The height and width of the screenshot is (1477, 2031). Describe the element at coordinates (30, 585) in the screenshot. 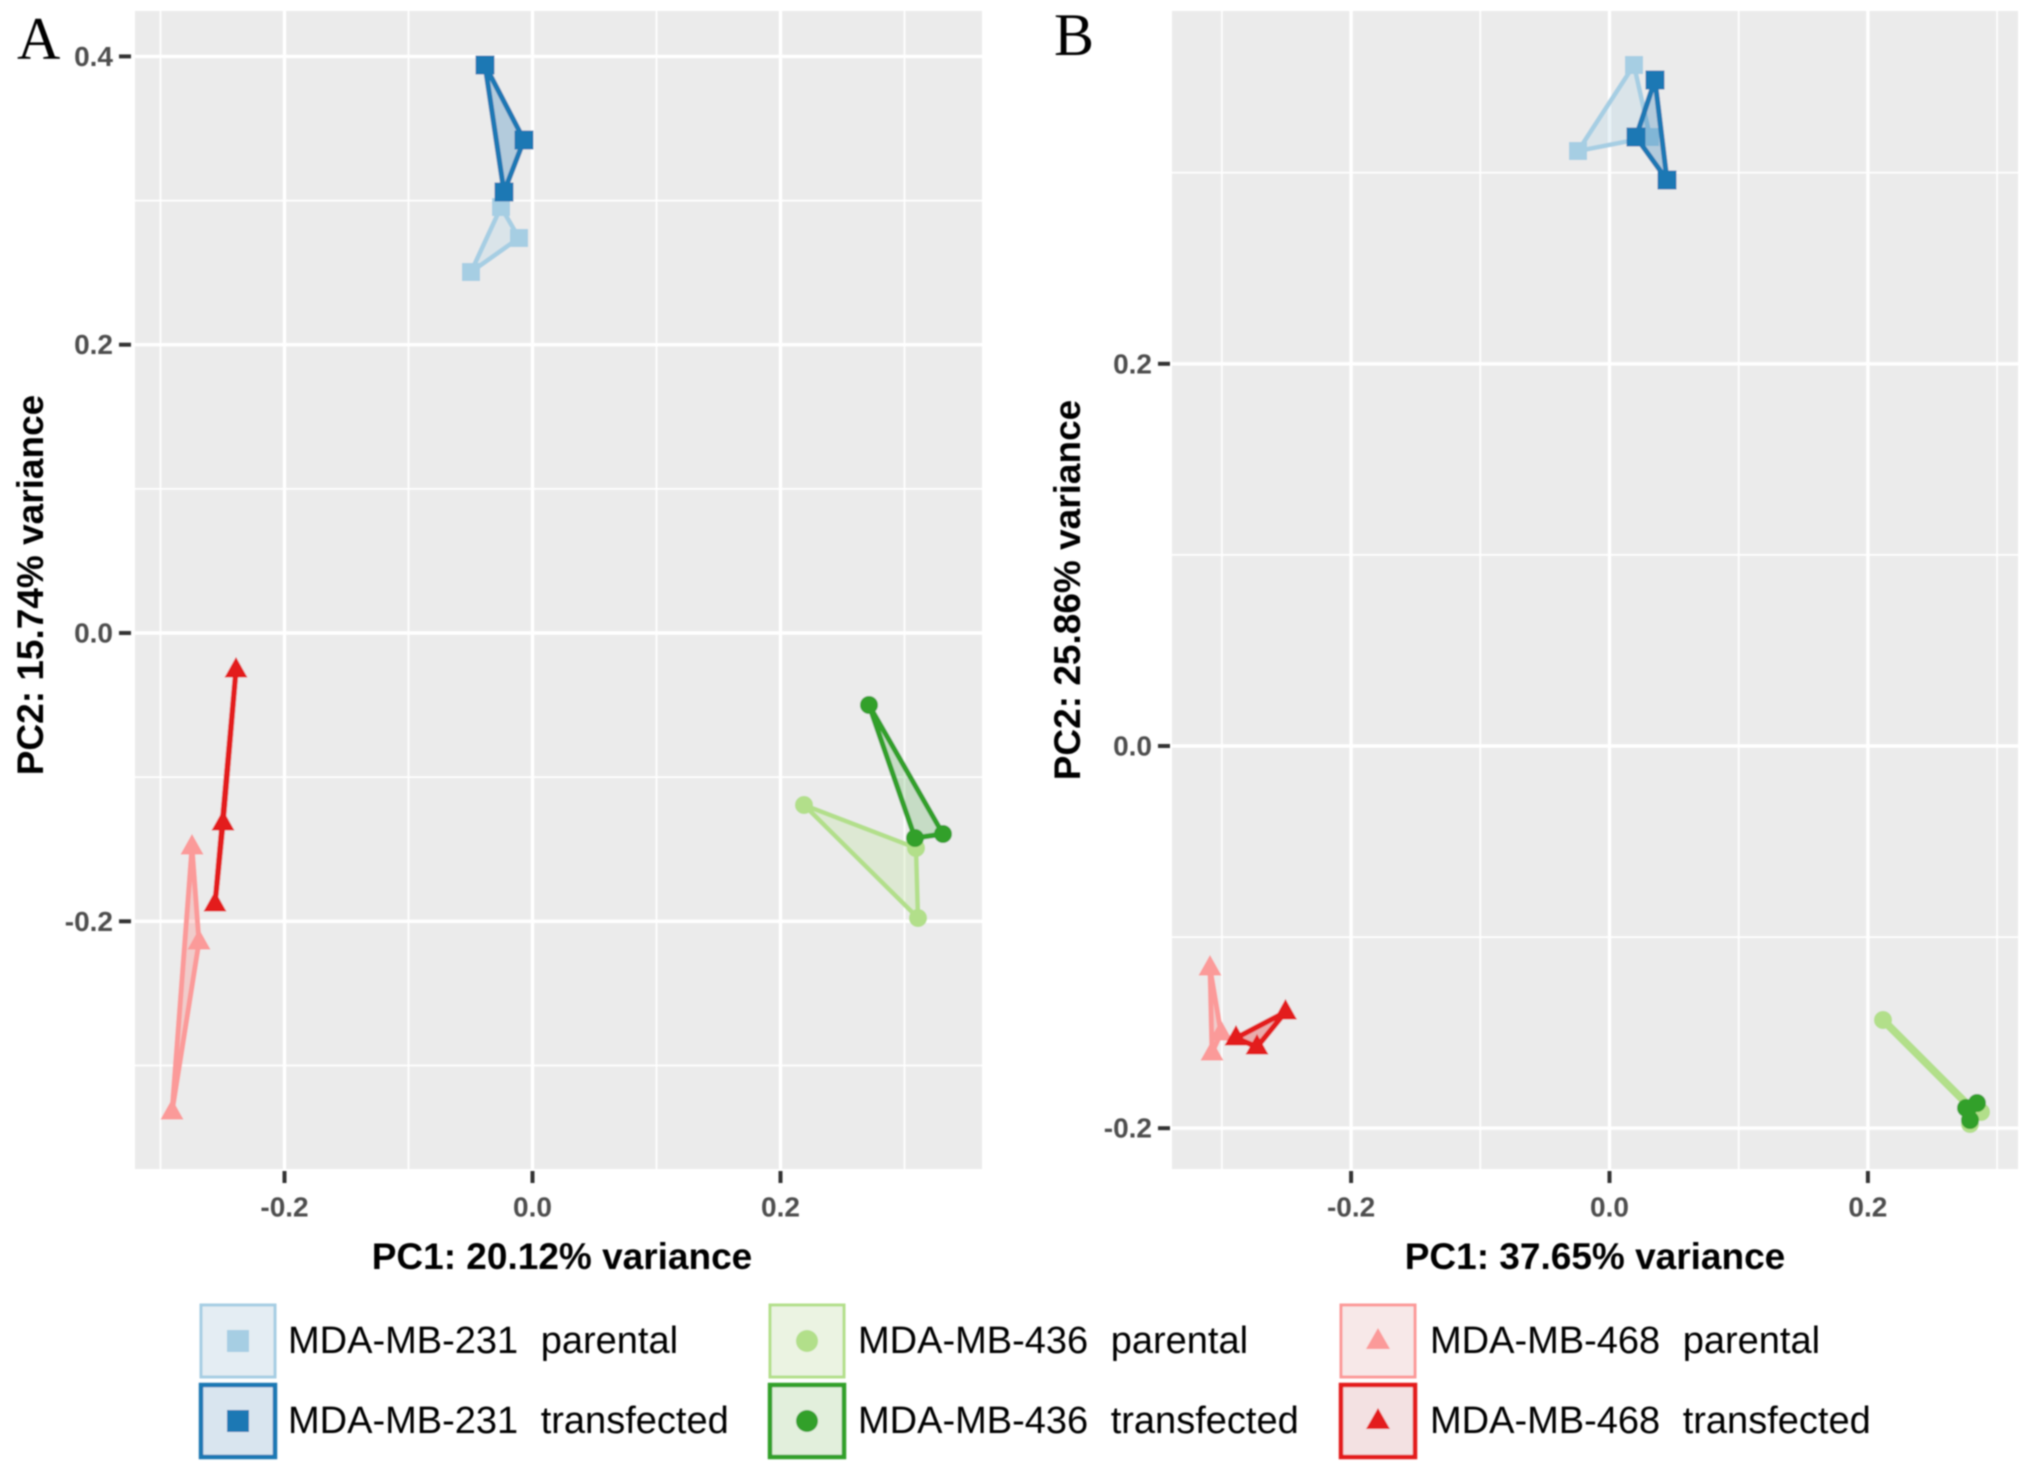

I see `svg-text: PC2: 15.74% variance` at that location.